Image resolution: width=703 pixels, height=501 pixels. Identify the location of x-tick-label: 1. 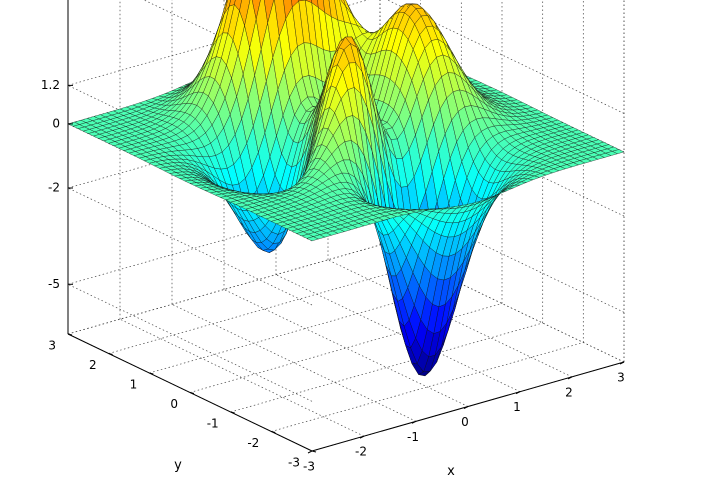
(517, 407).